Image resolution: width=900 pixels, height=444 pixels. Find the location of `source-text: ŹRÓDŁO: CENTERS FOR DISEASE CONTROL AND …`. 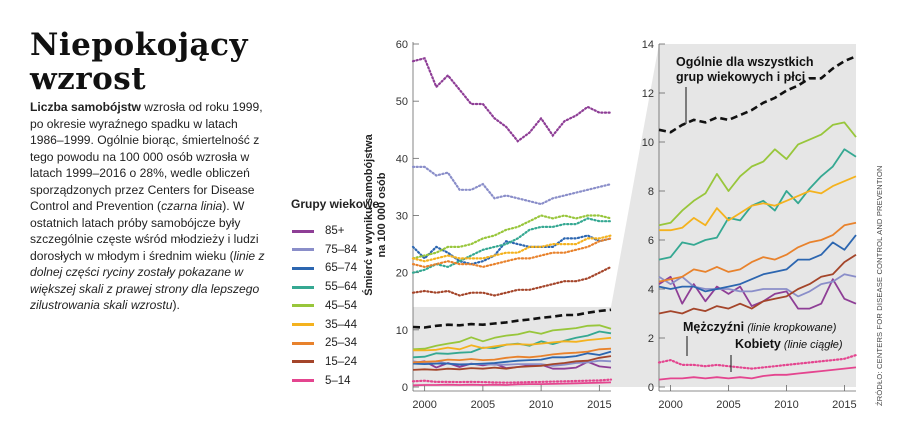

source-text: ŹRÓDŁO: CENTERS FOR DISEASE CONTROL AND … is located at coordinates (879, 285).